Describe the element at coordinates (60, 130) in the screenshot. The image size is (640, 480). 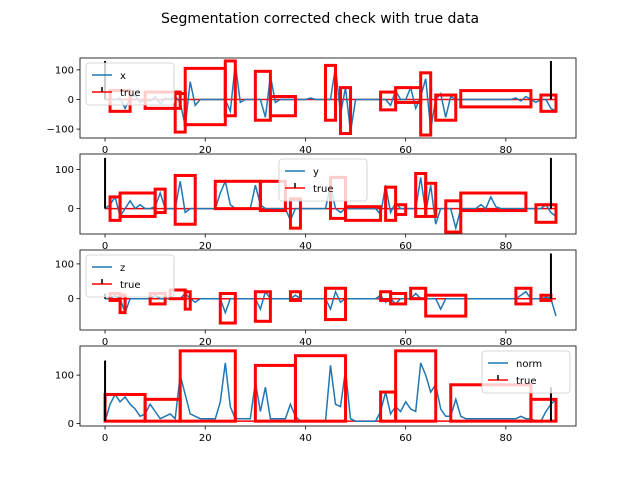
I see `y-tick-label: −100` at that location.